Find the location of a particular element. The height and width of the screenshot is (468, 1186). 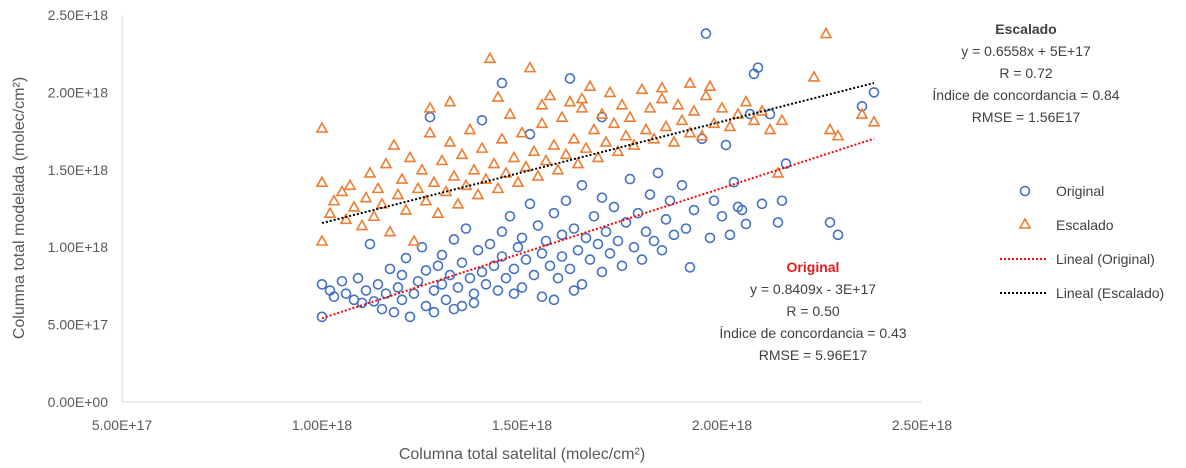

legend-label-escalado: Escalado is located at coordinates (1085, 225).